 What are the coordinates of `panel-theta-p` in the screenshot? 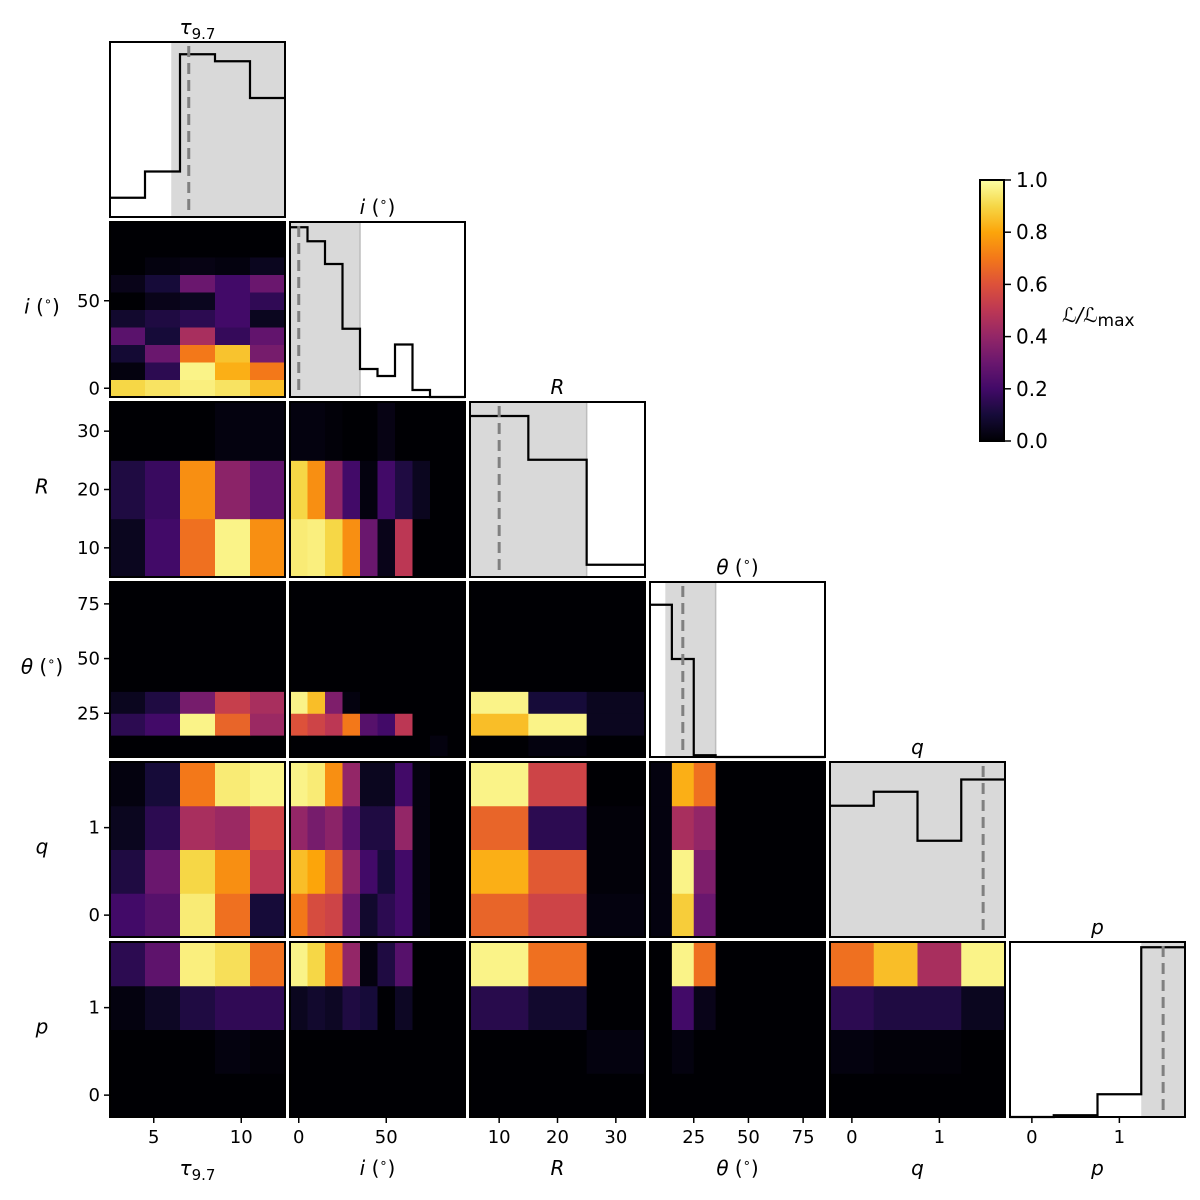 It's located at (738, 1030).